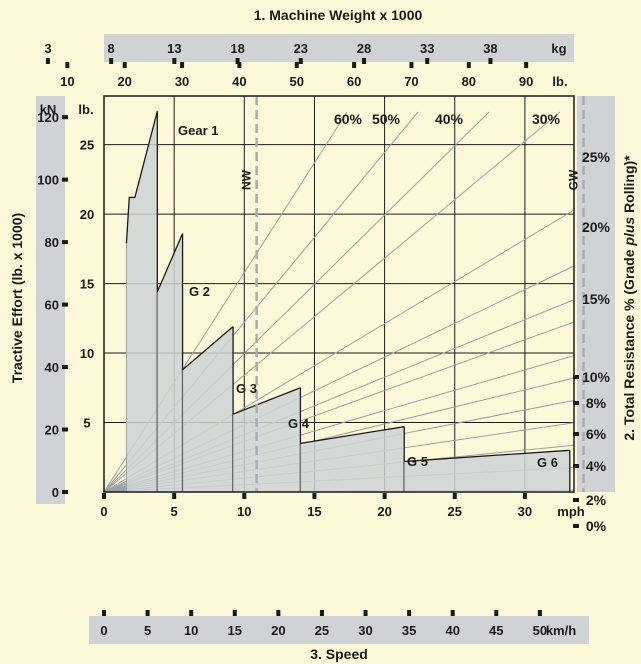 The height and width of the screenshot is (664, 641). What do you see at coordinates (339, 48) in the screenshot?
I see `weight-kg-band` at bounding box center [339, 48].